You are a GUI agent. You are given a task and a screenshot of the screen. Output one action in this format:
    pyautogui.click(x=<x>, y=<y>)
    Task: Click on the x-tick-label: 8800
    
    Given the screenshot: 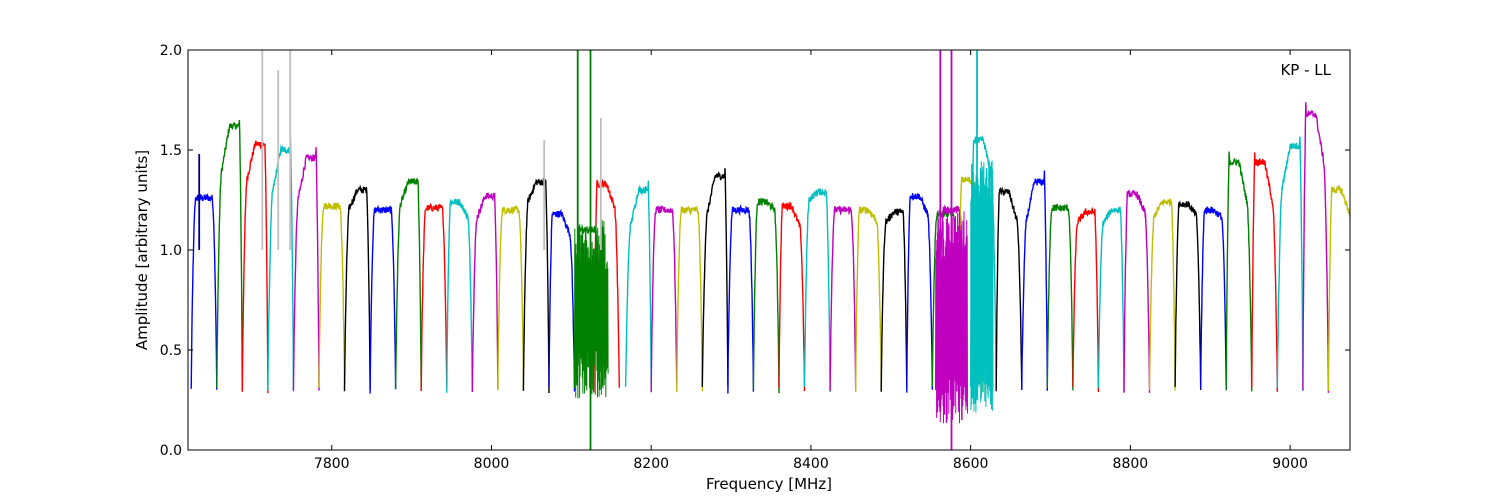 What is the action you would take?
    pyautogui.click(x=1131, y=464)
    